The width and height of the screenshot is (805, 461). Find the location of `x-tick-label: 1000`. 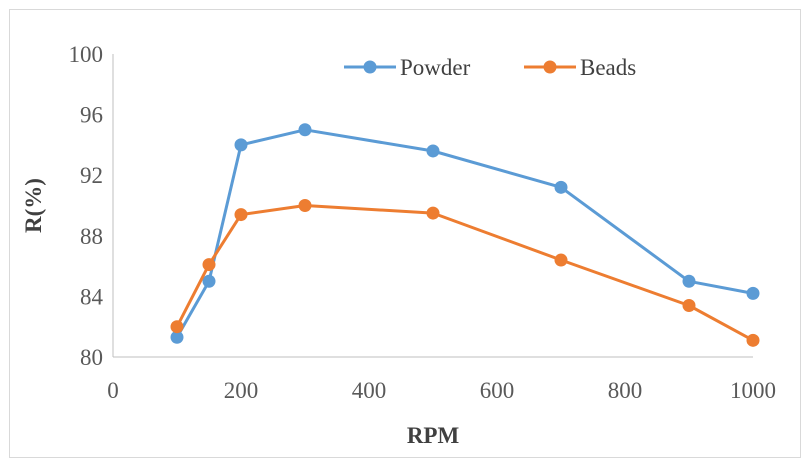

x-tick-label: 1000 is located at coordinates (753, 390).